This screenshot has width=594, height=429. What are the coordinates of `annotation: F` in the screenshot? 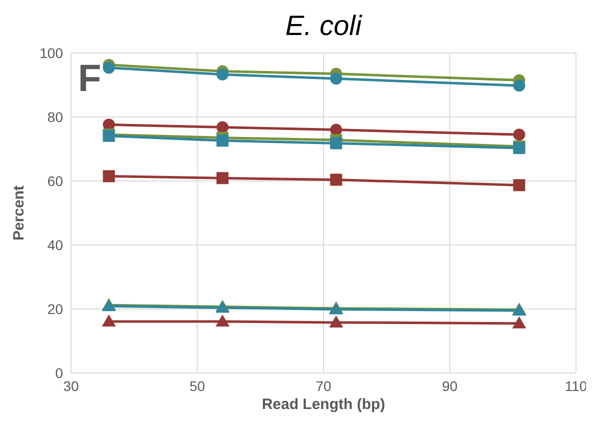 It's located at (90, 79).